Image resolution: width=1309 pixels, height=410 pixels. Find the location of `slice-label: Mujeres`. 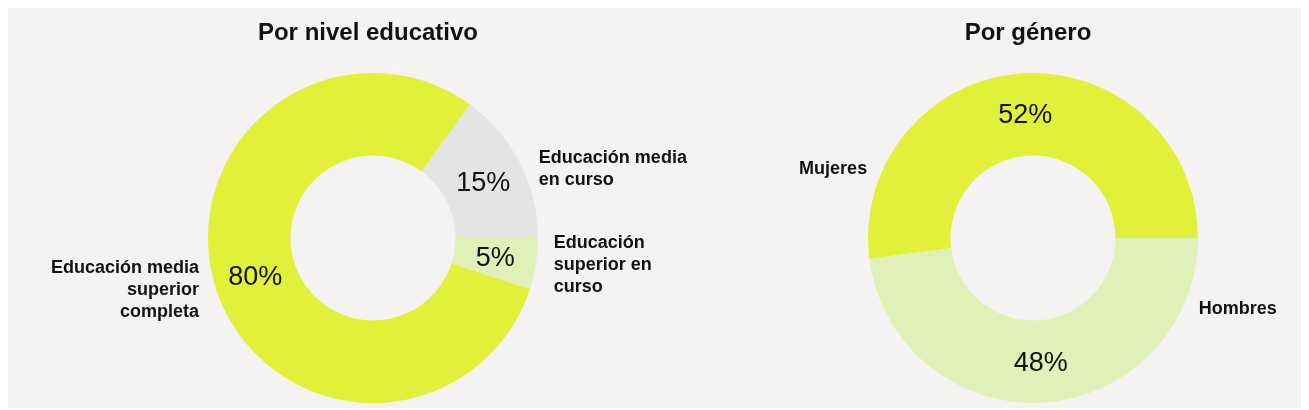

slice-label: Mujeres is located at coordinates (833, 168).